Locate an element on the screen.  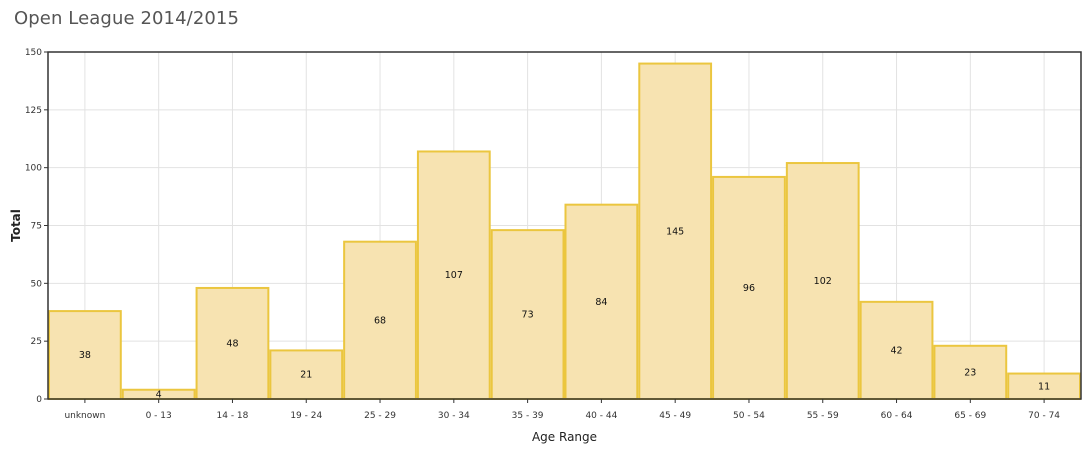
data-label-9: 96 is located at coordinates (749, 288).